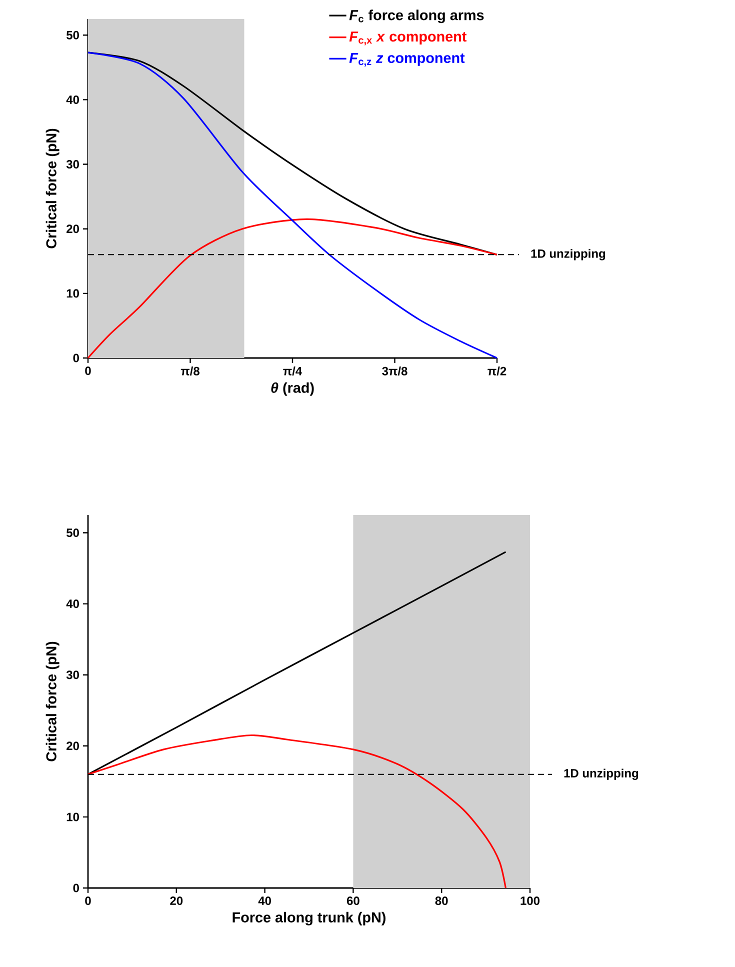  Describe the element at coordinates (190, 371) in the screenshot. I see `x-tick-label: π/8` at that location.